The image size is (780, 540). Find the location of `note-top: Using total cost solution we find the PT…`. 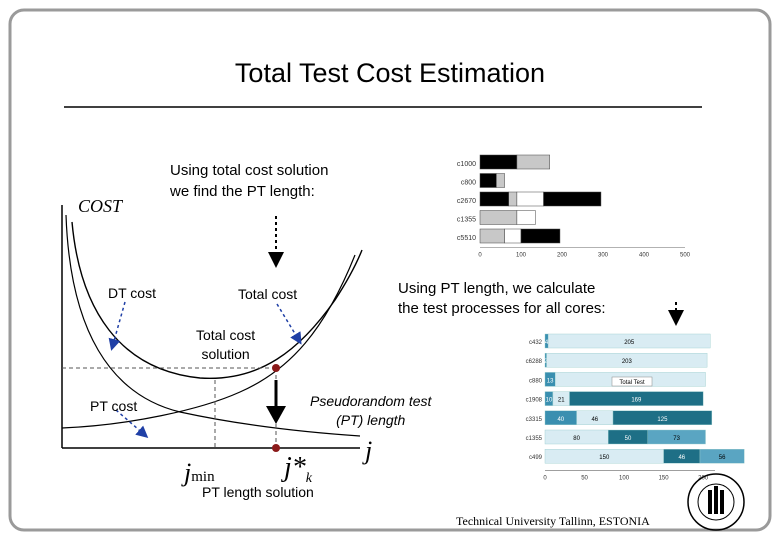

note-top: Using total cost solution we find the PT… is located at coordinates (249, 181).